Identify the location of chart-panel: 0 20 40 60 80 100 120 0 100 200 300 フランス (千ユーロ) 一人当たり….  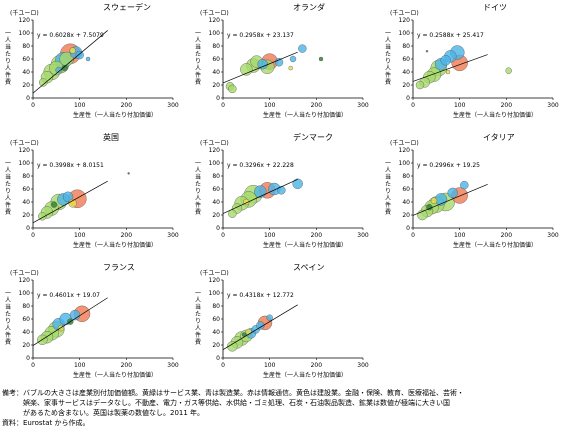
(92, 322).